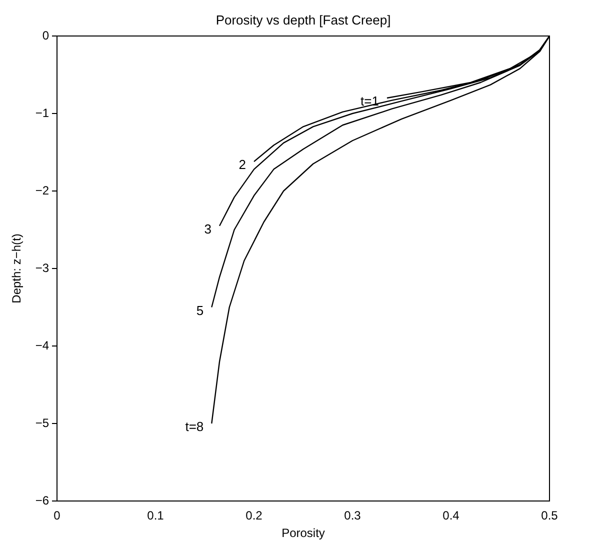 The width and height of the screenshot is (594, 549). Describe the element at coordinates (549, 515) in the screenshot. I see `x-tick-label: 0.5` at that location.